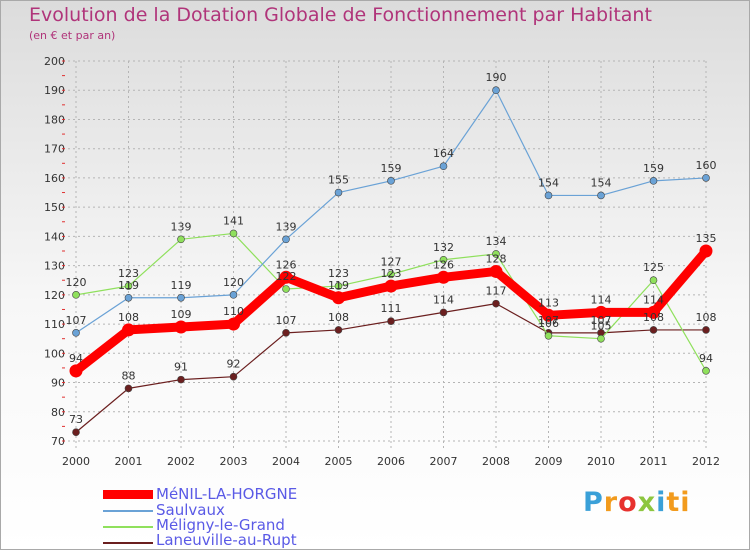 This screenshot has width=750, height=550. I want to click on x-tick-label: 2004, so click(286, 461).